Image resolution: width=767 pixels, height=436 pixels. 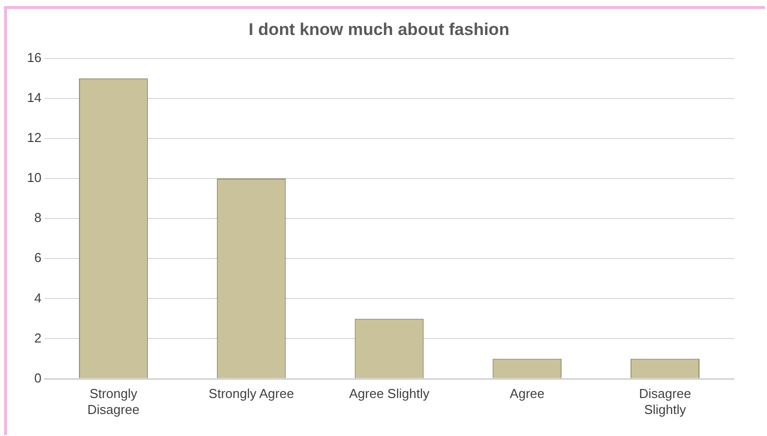 I want to click on x-tick-label: Strongly Agree, so click(x=251, y=394).